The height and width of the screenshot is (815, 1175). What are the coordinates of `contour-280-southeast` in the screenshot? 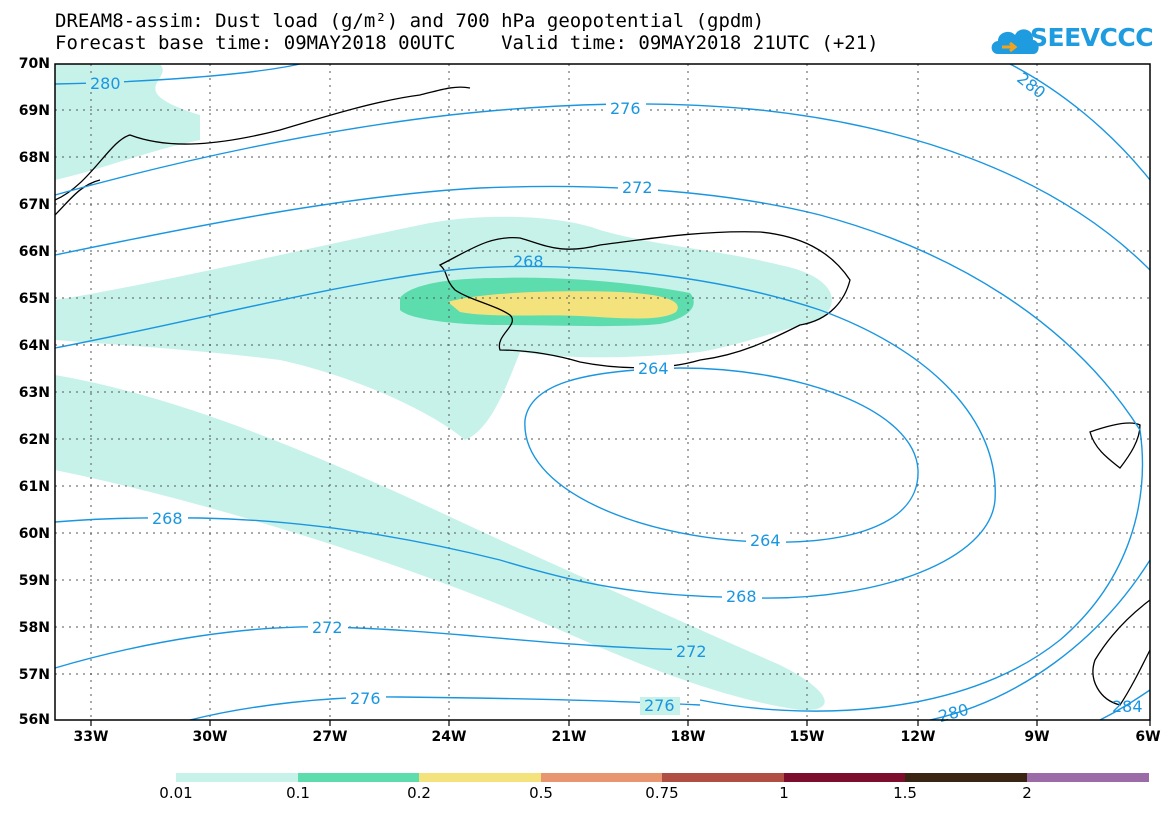 It's located at (1040, 640).